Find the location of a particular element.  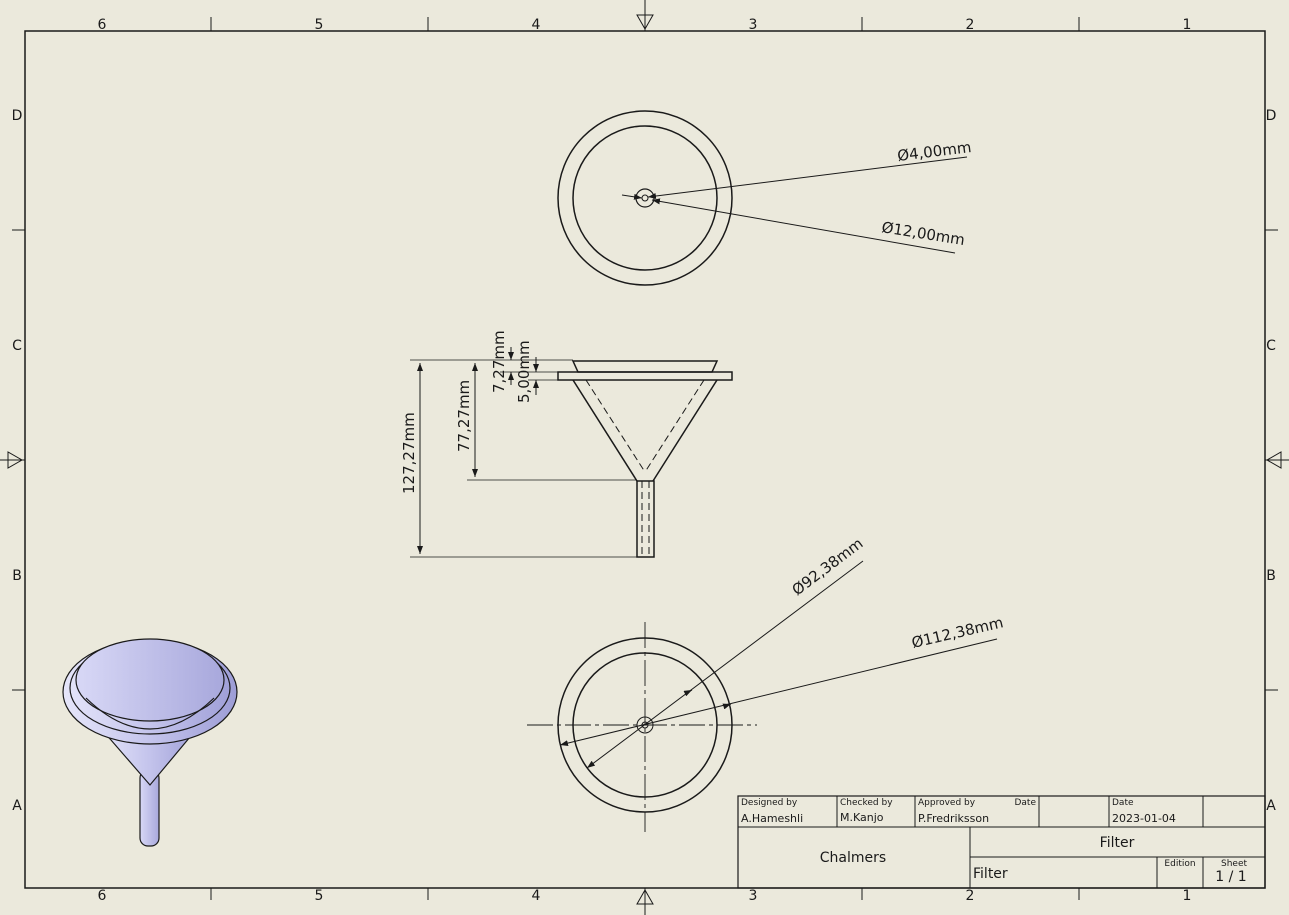

designed-by-value: A.Hameshli is located at coordinates (772, 818).